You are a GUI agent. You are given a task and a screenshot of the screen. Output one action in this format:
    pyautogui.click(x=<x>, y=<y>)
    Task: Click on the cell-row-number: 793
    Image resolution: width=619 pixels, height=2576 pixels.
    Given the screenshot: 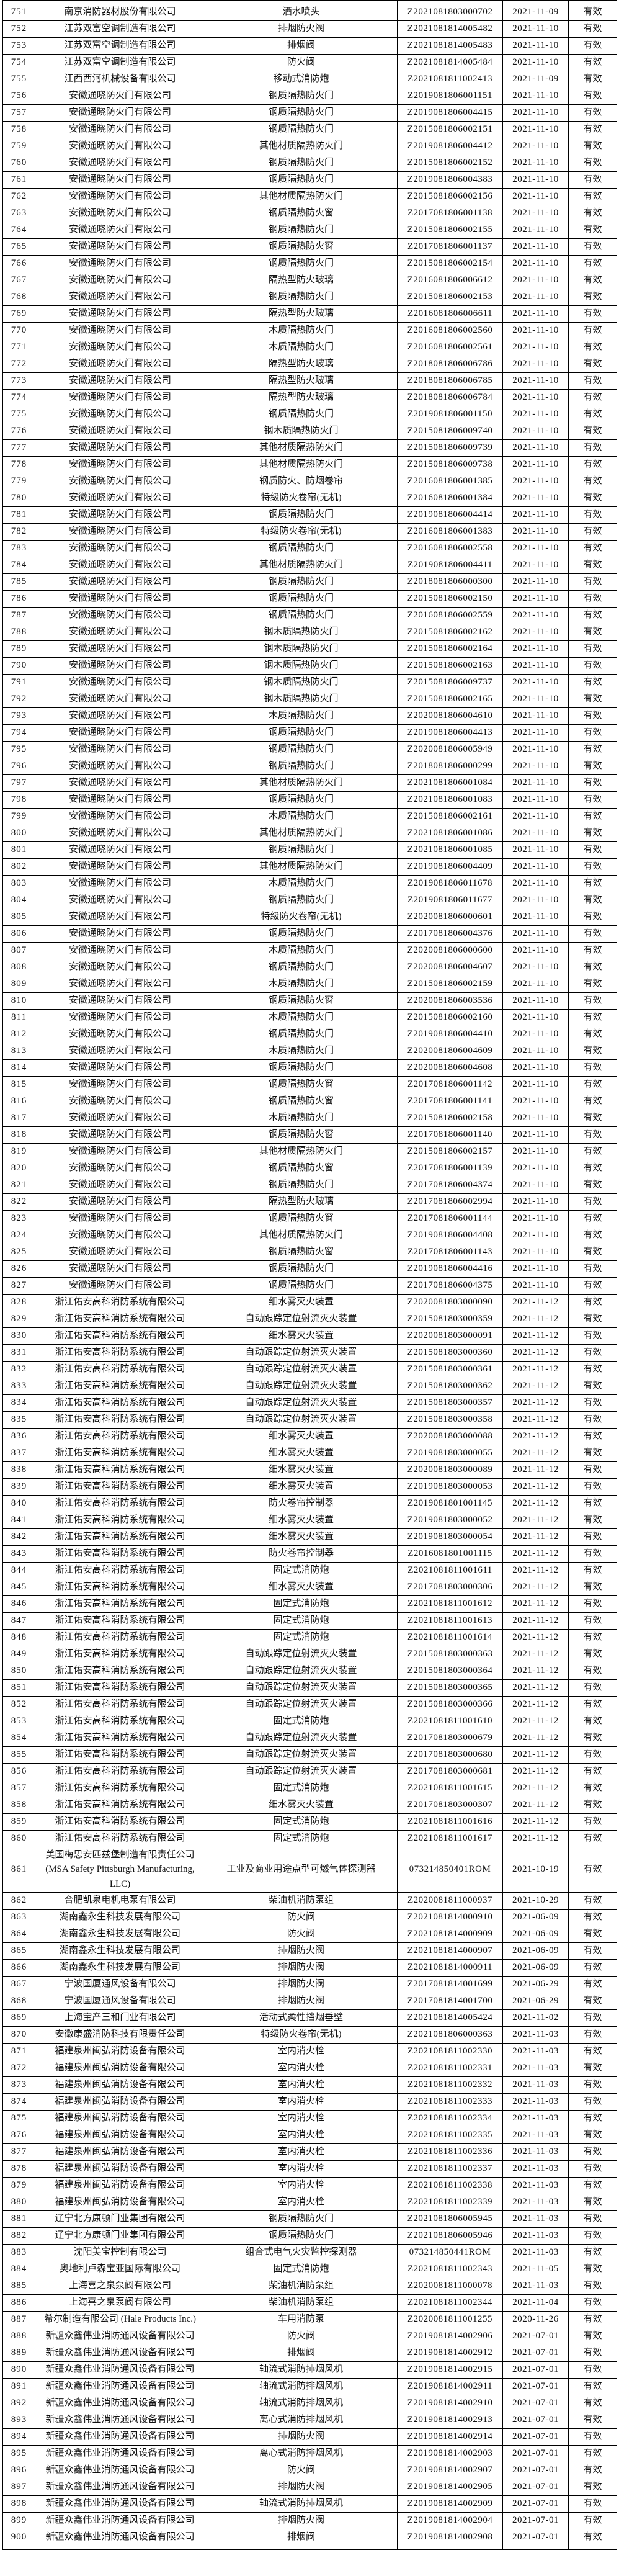 What is the action you would take?
    pyautogui.click(x=18, y=716)
    